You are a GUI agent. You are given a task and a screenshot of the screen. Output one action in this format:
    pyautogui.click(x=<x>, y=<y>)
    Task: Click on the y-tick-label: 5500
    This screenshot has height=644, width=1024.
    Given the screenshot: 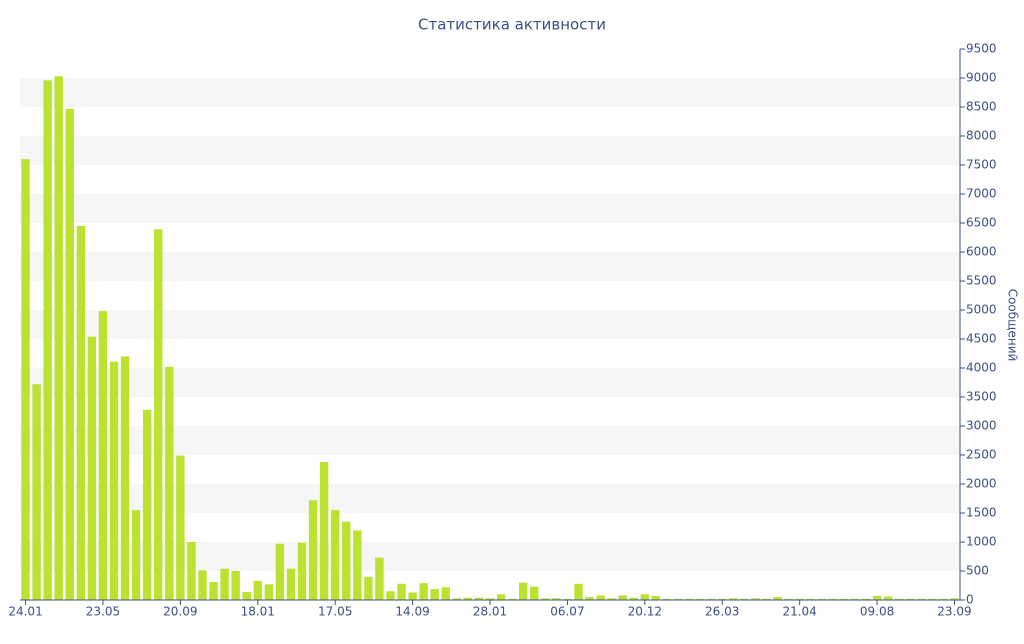 What is the action you would take?
    pyautogui.click(x=981, y=281)
    